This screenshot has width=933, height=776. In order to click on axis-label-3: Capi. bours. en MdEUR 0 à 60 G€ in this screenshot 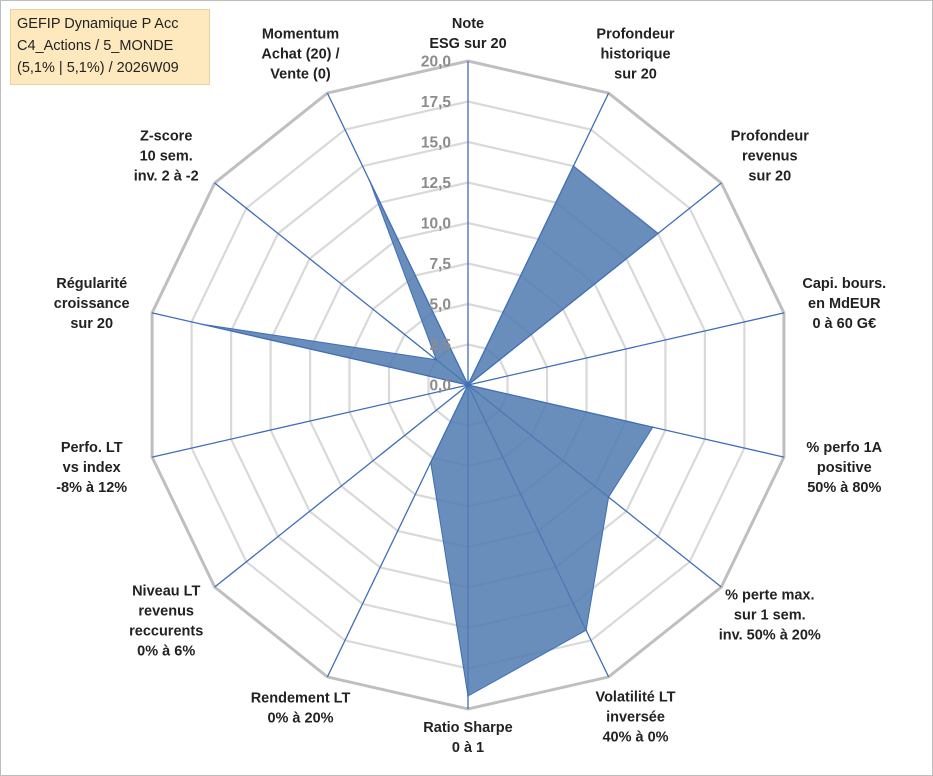, I will do `click(844, 304)`.